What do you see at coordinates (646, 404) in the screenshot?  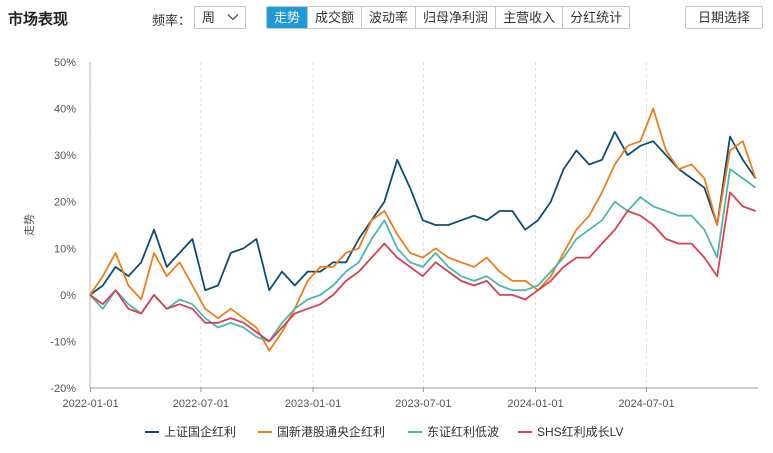 I see `x-tick-label: 2024-07-01` at bounding box center [646, 404].